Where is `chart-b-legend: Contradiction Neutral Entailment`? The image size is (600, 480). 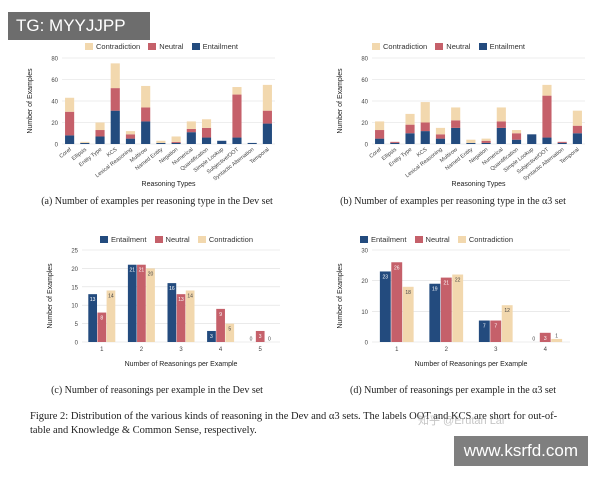
chart-b-legend: Contradiction Neutral Entailment is located at coordinates (451, 47).